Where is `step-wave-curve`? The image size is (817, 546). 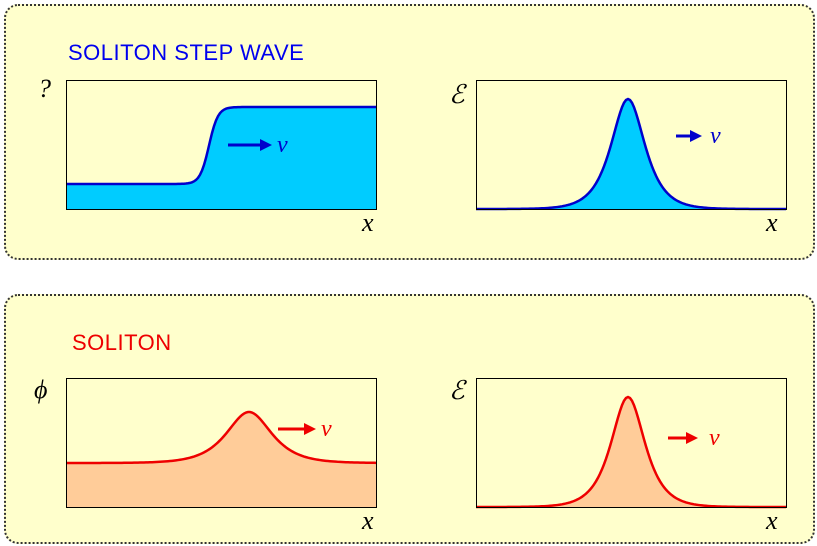
step-wave-curve is located at coordinates (221, 145).